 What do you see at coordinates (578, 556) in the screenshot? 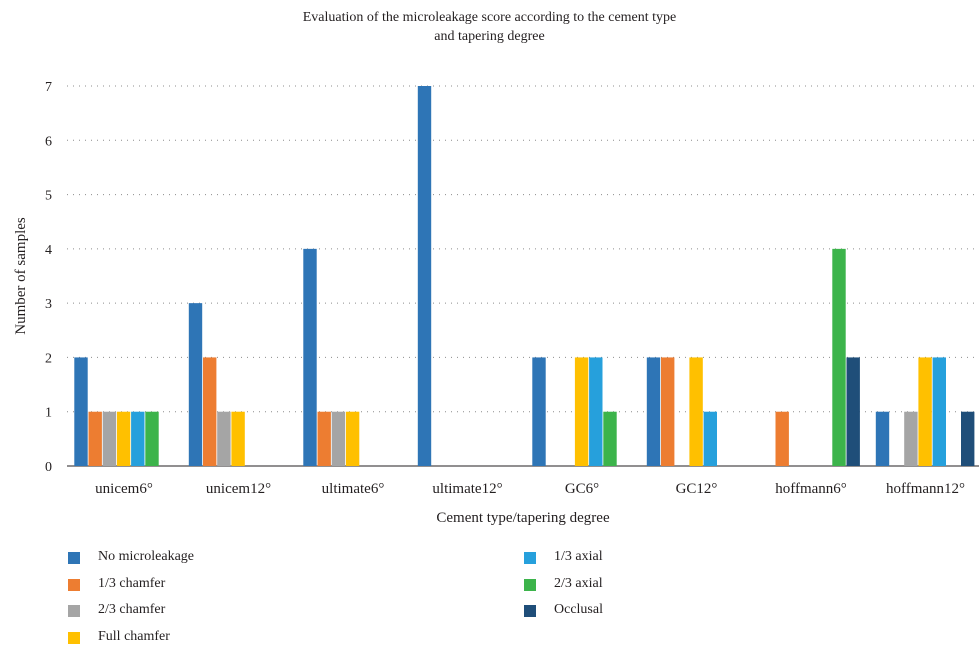
I see `legend-label: 1/3 axial` at bounding box center [578, 556].